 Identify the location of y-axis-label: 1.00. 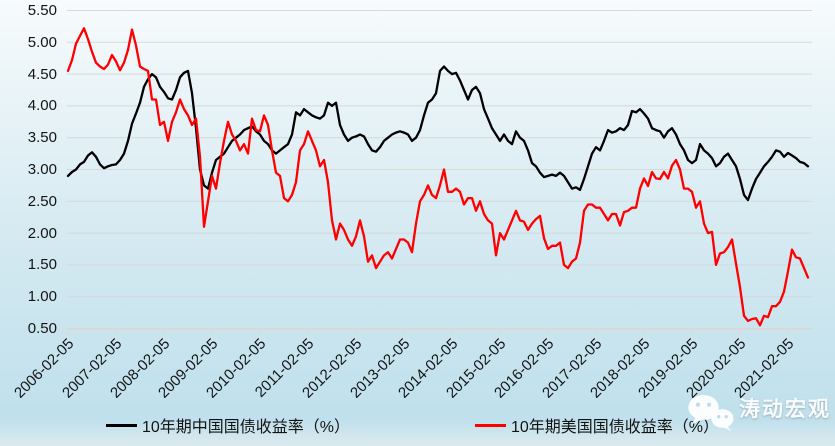
(42, 297).